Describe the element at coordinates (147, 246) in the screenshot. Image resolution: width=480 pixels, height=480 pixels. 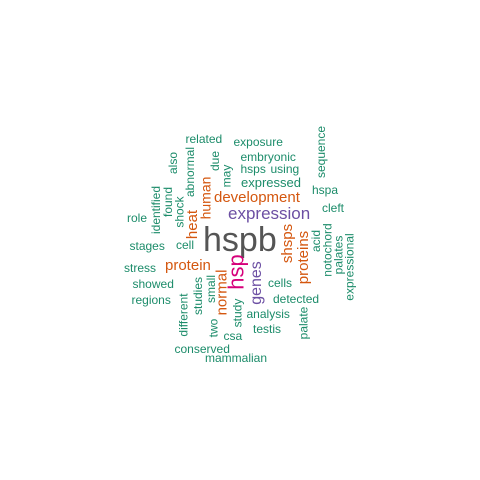
I see `word-stages: stages` at that location.